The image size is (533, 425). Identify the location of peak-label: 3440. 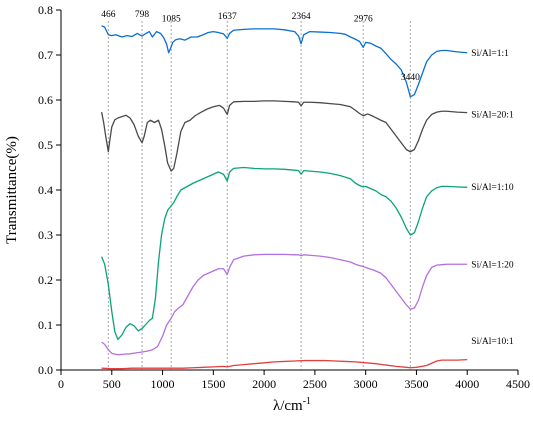
(410, 78).